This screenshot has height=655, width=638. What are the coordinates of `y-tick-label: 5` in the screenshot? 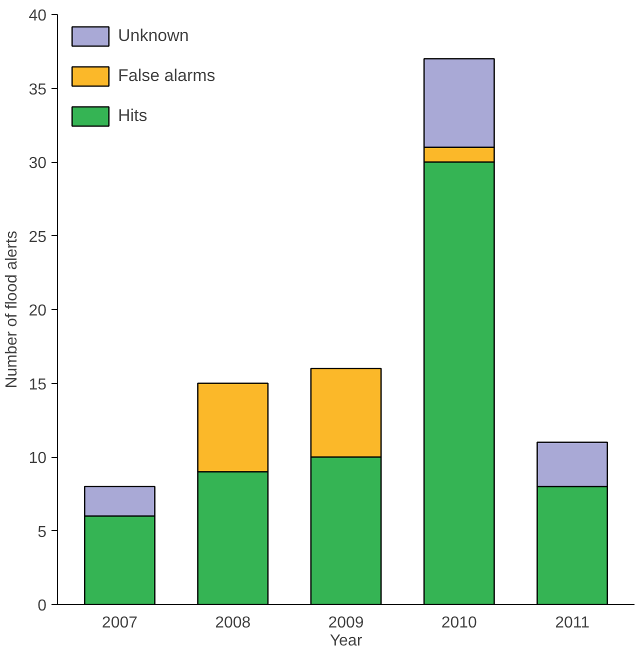 It's located at (42, 532).